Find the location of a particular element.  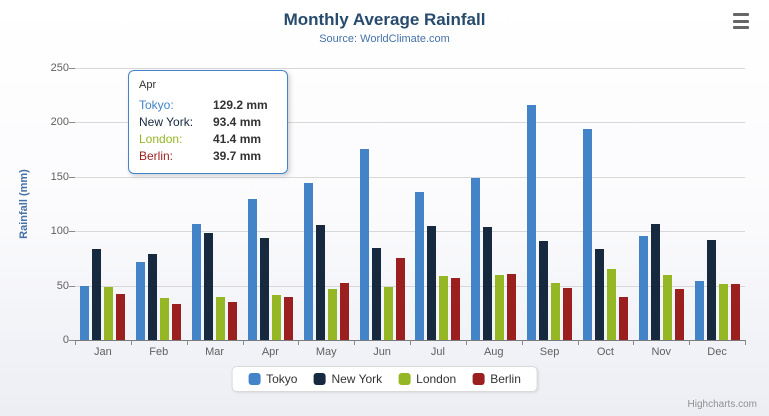

tooltip-row: Tokyo: 129.2 mm is located at coordinates (208, 105).